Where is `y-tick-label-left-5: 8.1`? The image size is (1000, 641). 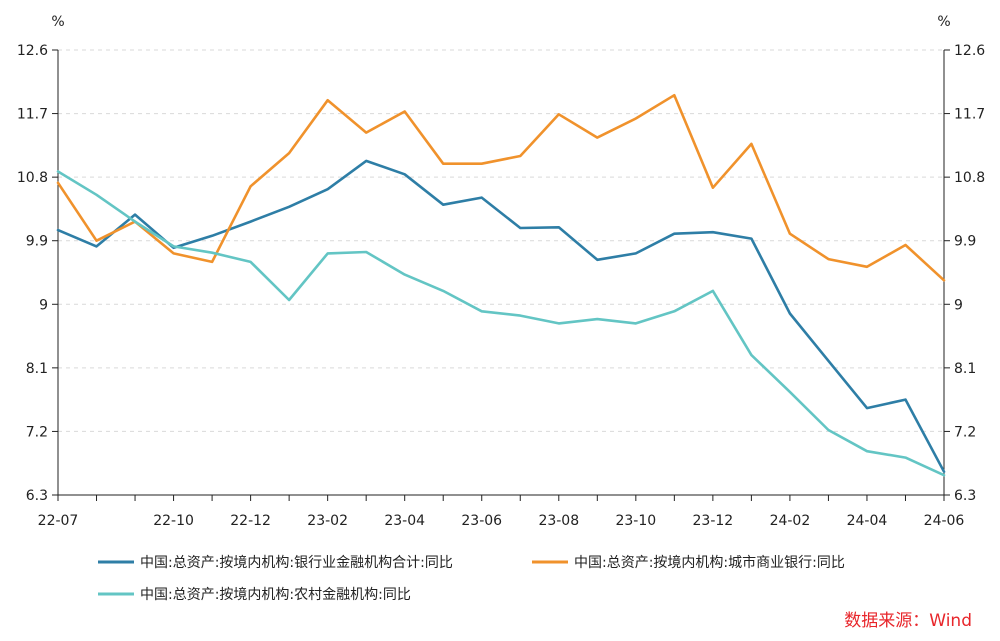
y-tick-label-left-5: 8.1 is located at coordinates (37, 369).